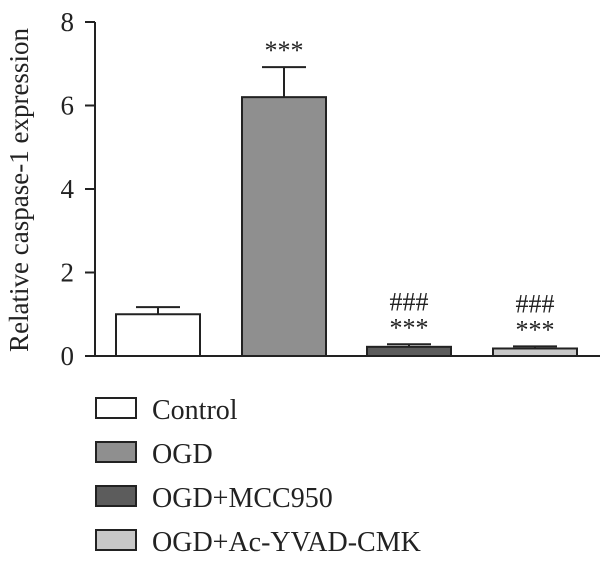 The width and height of the screenshot is (600, 564). What do you see at coordinates (68, 189) in the screenshot?
I see `y-tick-label: 4` at bounding box center [68, 189].